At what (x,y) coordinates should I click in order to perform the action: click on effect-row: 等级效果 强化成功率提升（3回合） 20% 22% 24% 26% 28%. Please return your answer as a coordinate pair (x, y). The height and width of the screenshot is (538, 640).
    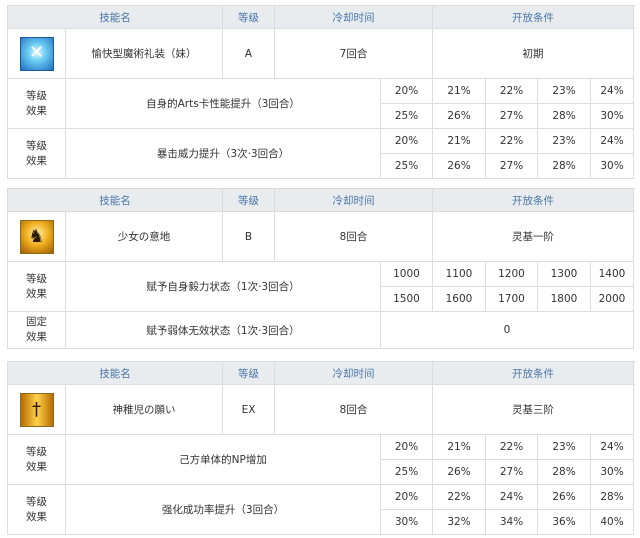
    Looking at the image, I should click on (320, 509).